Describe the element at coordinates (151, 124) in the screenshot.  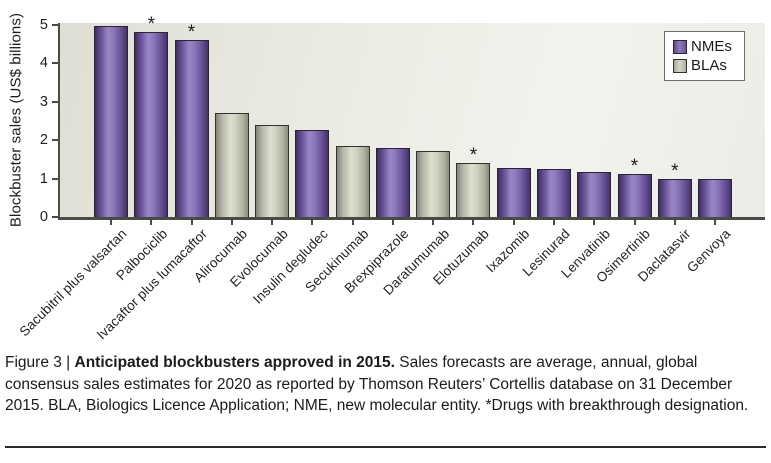
I see `bar-palbociclib` at that location.